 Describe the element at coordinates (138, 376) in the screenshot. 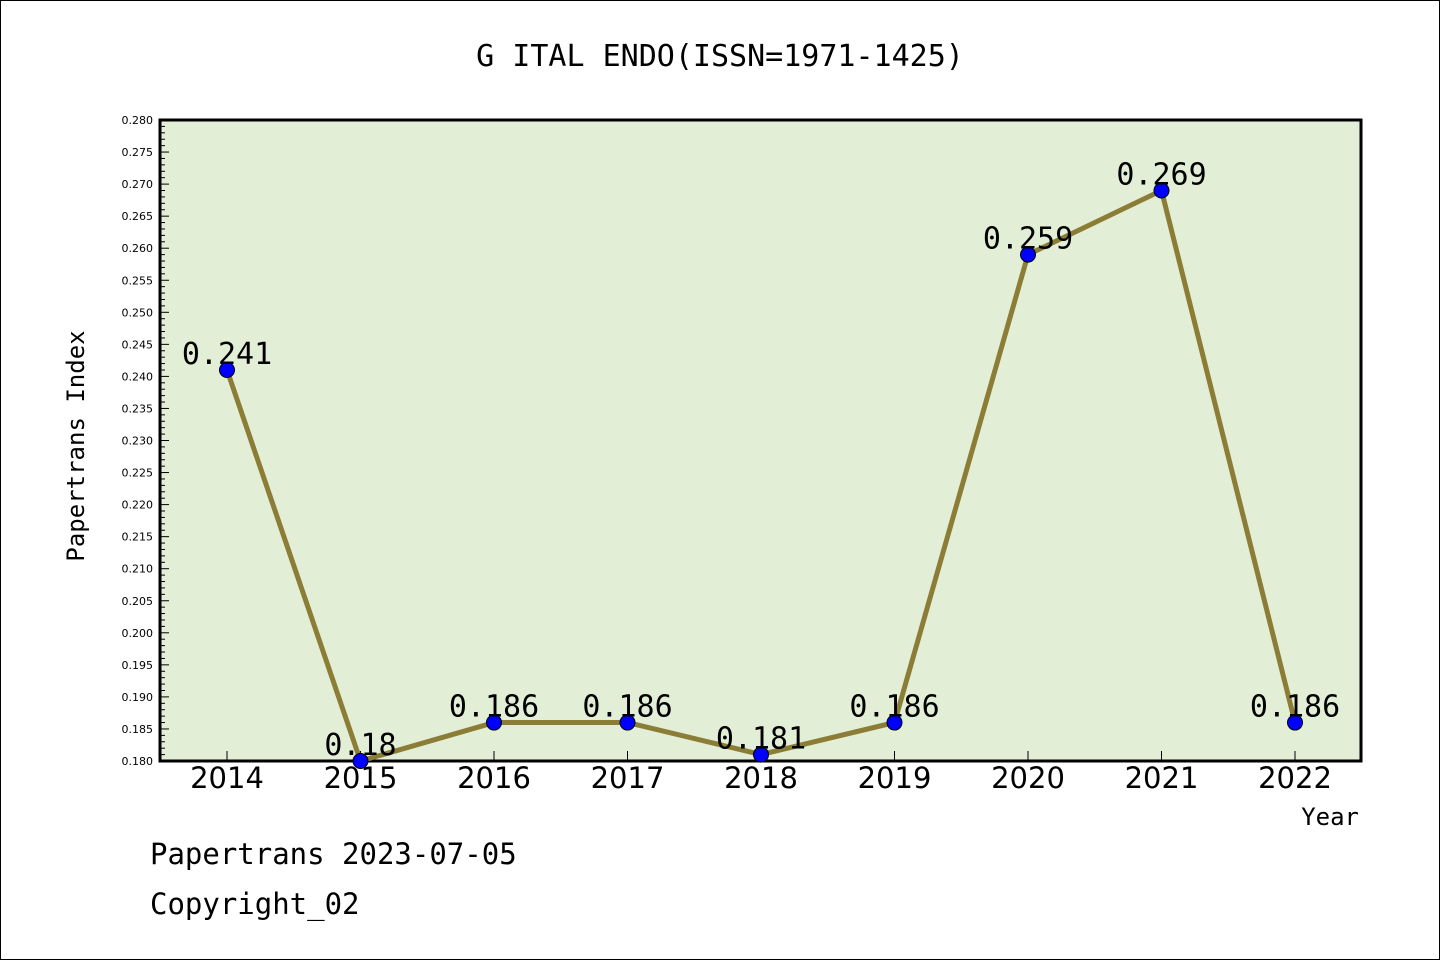

I see `y-tick-label: 0.240` at that location.